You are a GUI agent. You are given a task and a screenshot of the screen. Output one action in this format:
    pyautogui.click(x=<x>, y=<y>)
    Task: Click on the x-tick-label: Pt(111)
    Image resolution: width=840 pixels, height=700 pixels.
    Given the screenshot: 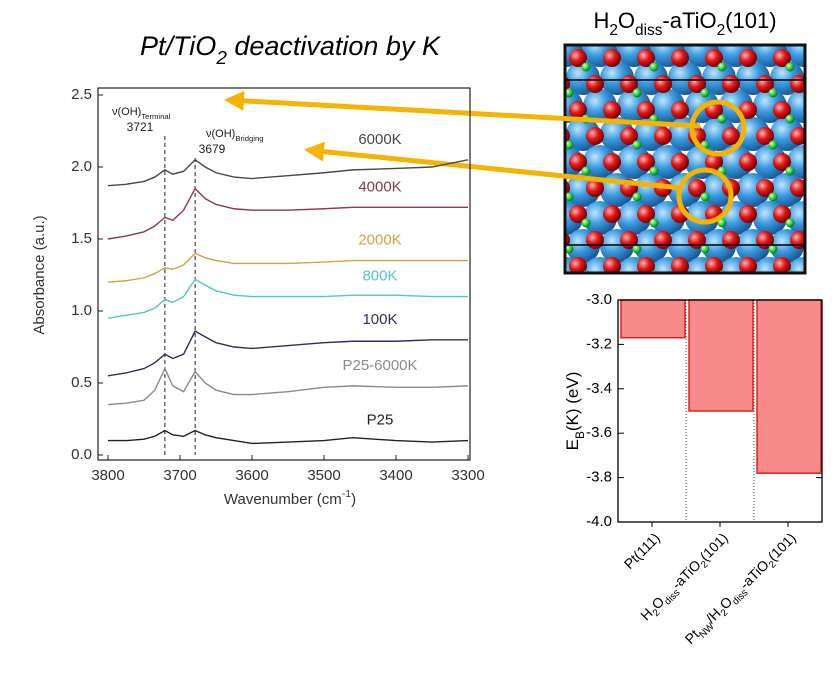 What is the action you would take?
    pyautogui.click(x=641, y=550)
    